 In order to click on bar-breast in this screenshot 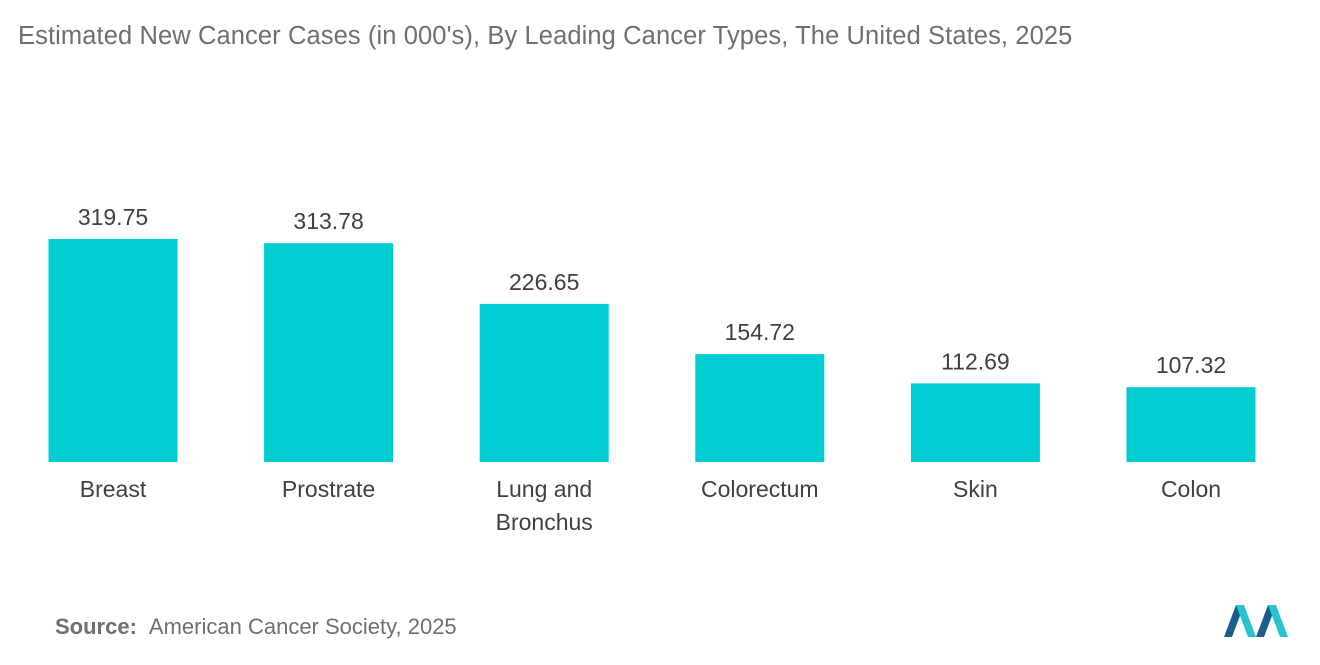, I will do `click(113, 350)`.